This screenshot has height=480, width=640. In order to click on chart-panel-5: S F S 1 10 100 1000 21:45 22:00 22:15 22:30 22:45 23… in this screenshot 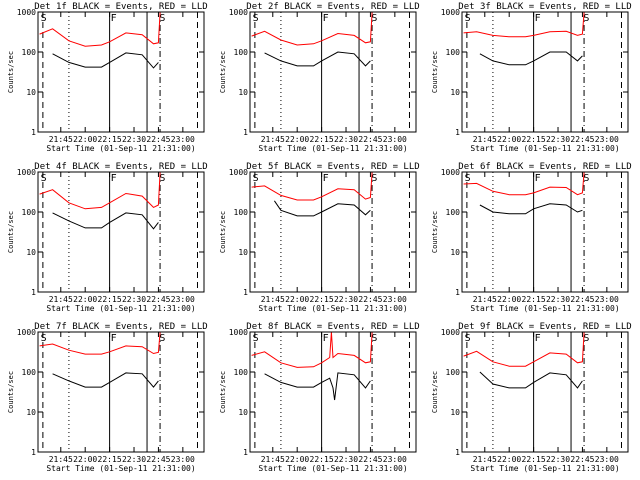, I will do `click(319, 237)`.